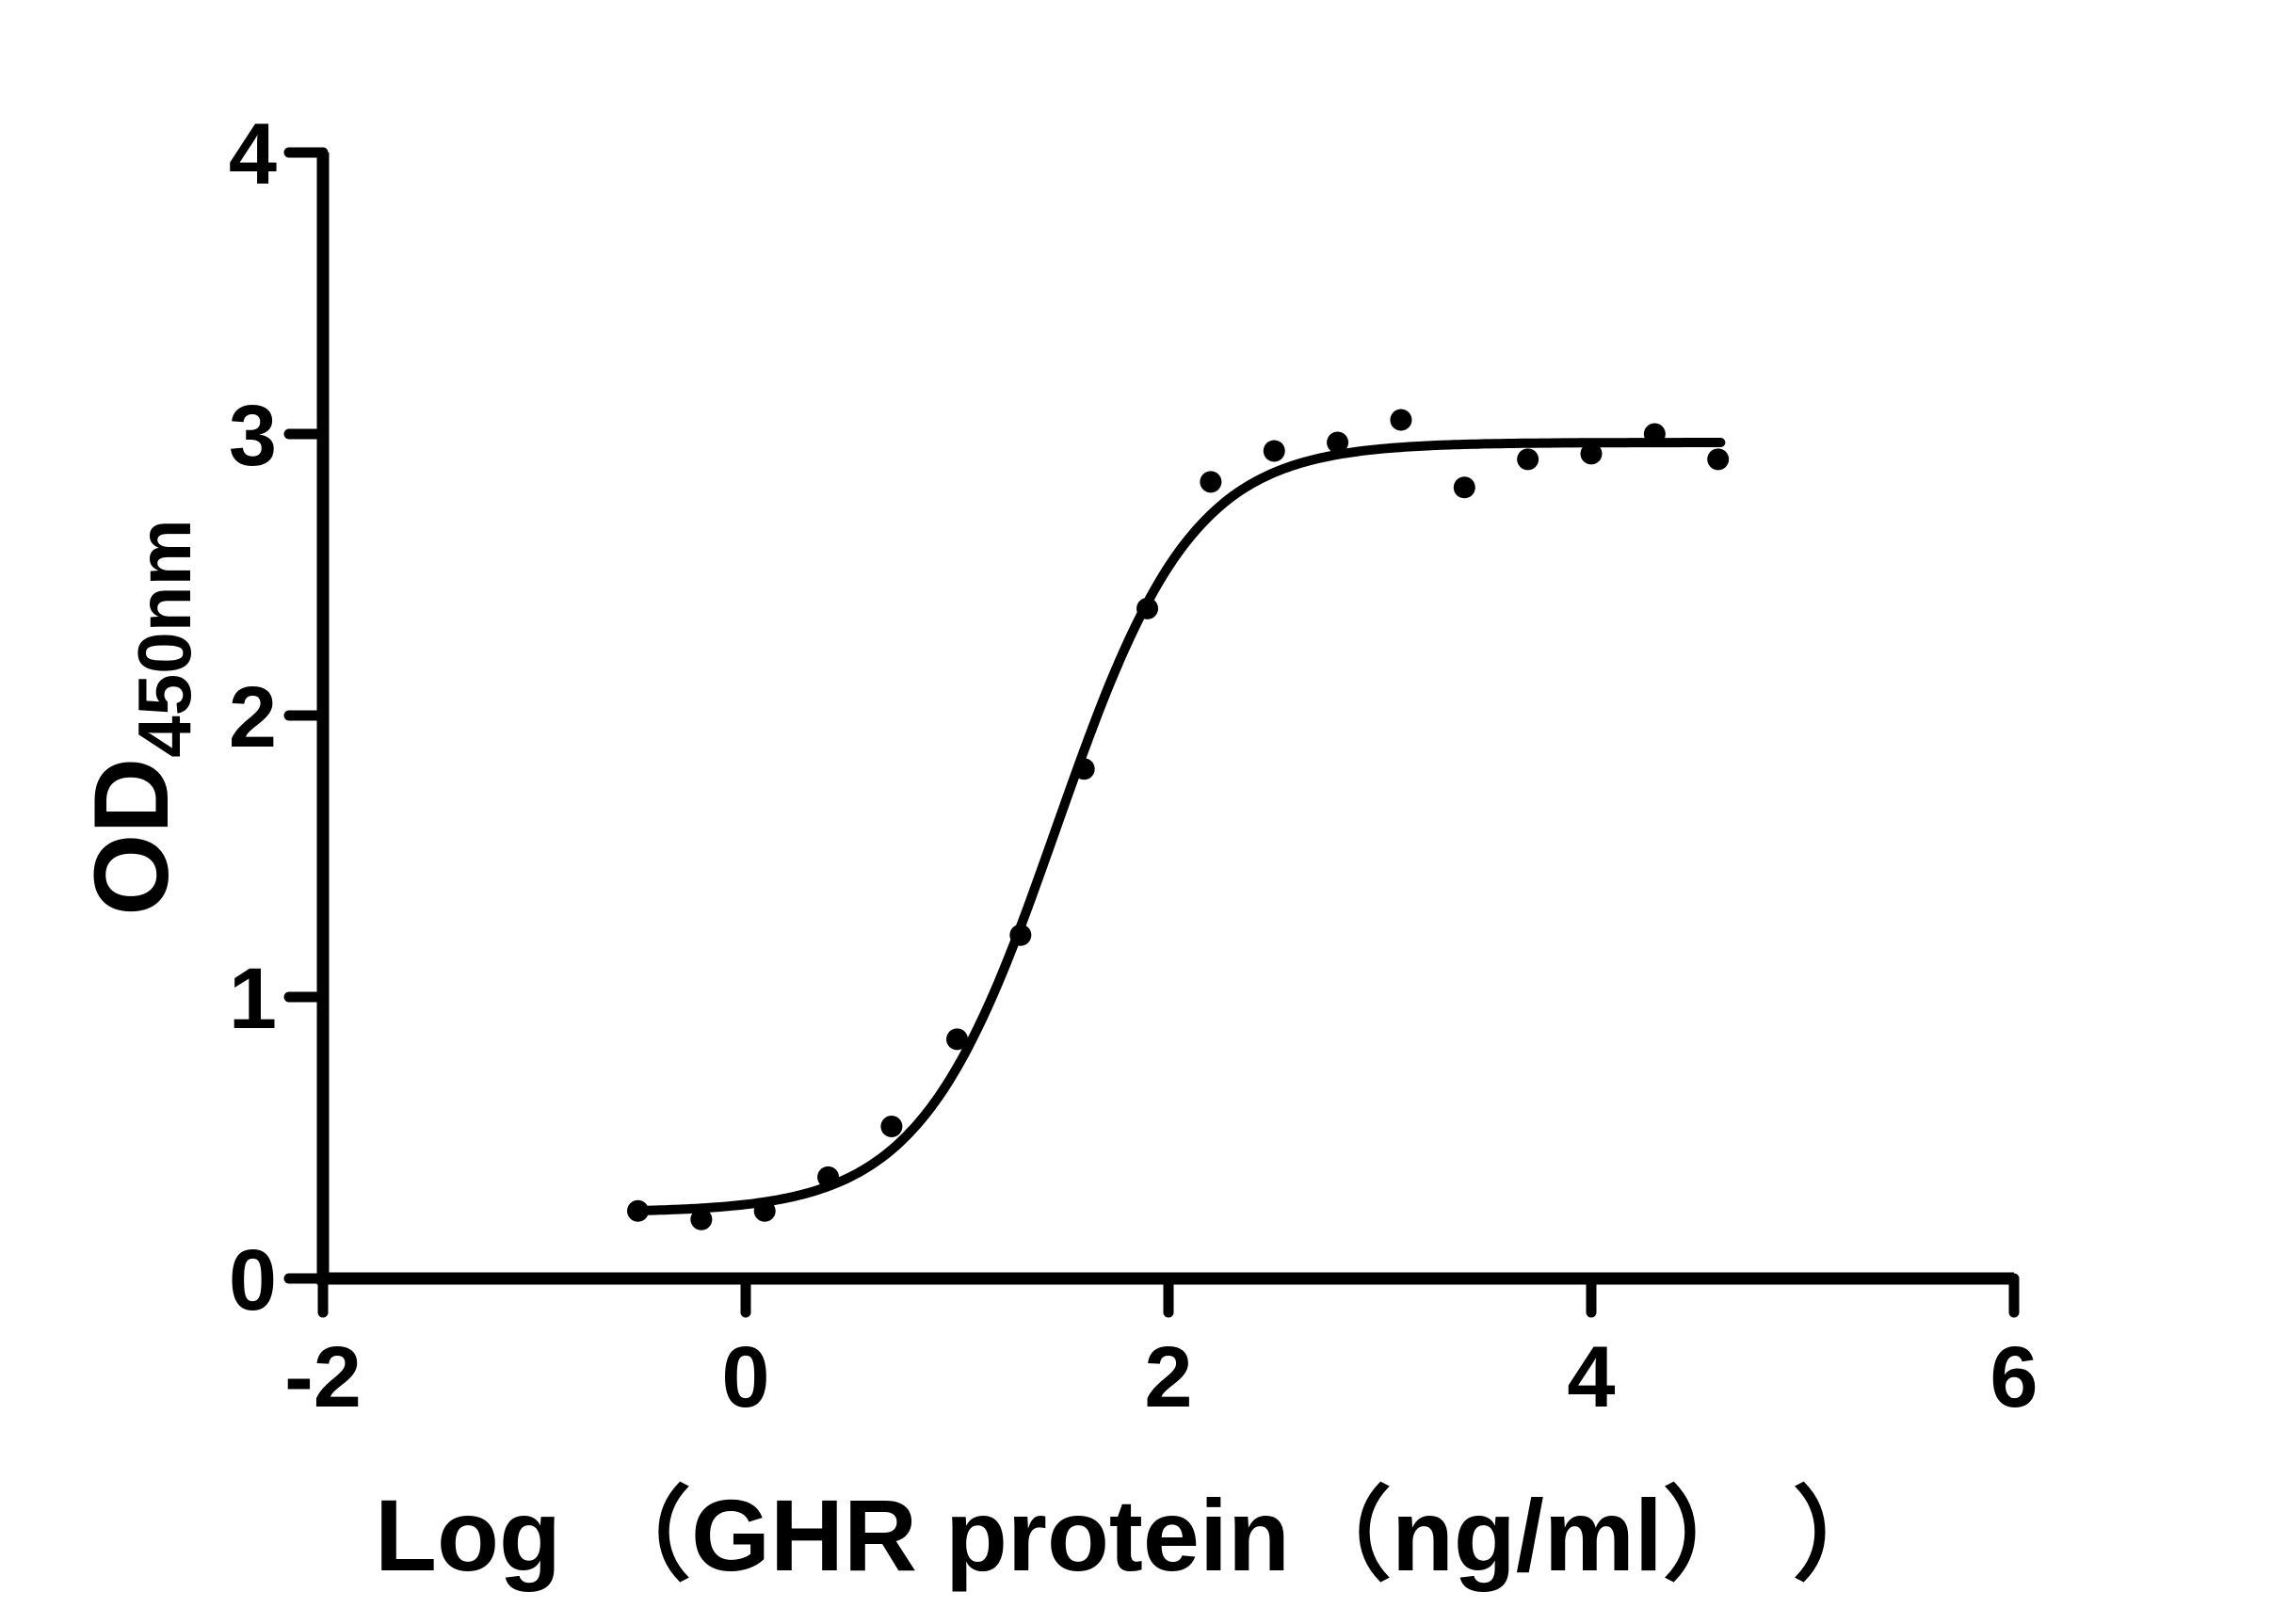 The image size is (2272, 1624). I want to click on x-tick-label: 4, so click(1591, 1377).